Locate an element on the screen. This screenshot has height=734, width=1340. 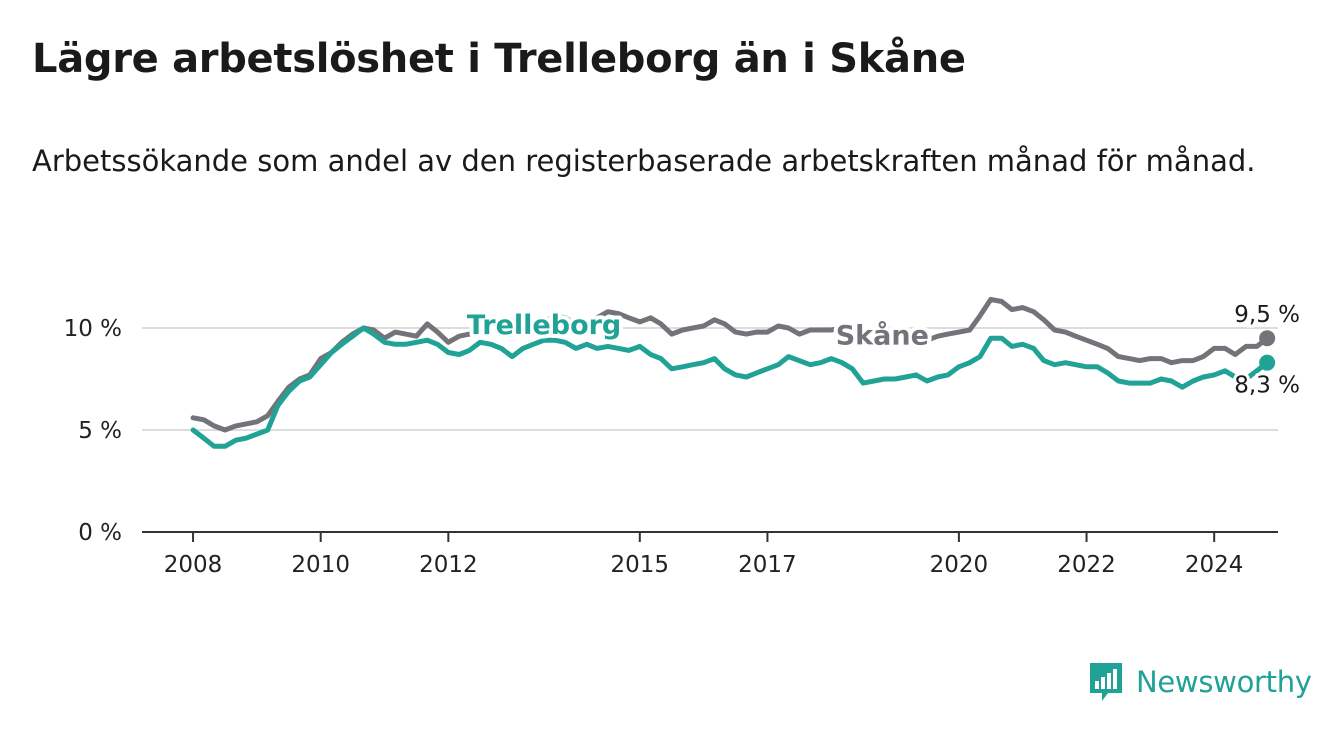
grid-lines is located at coordinates (710, 379).